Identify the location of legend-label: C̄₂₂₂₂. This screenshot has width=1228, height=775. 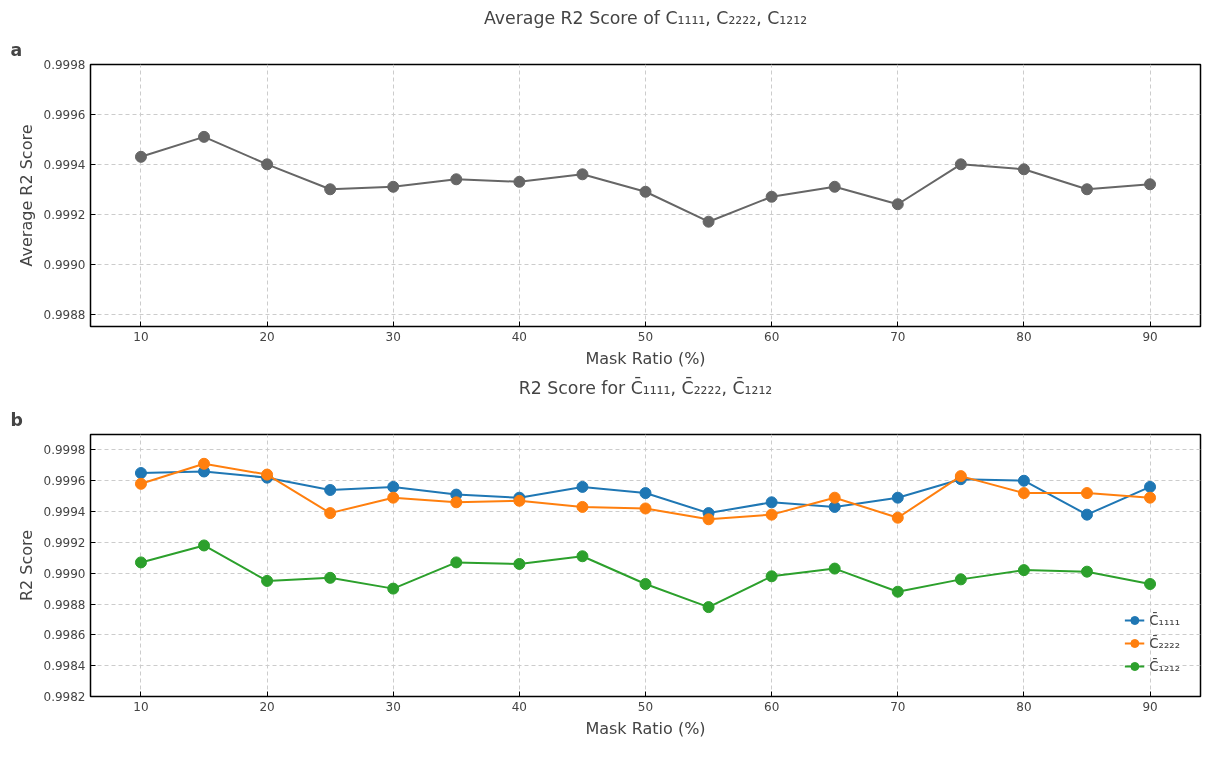
(1164, 643).